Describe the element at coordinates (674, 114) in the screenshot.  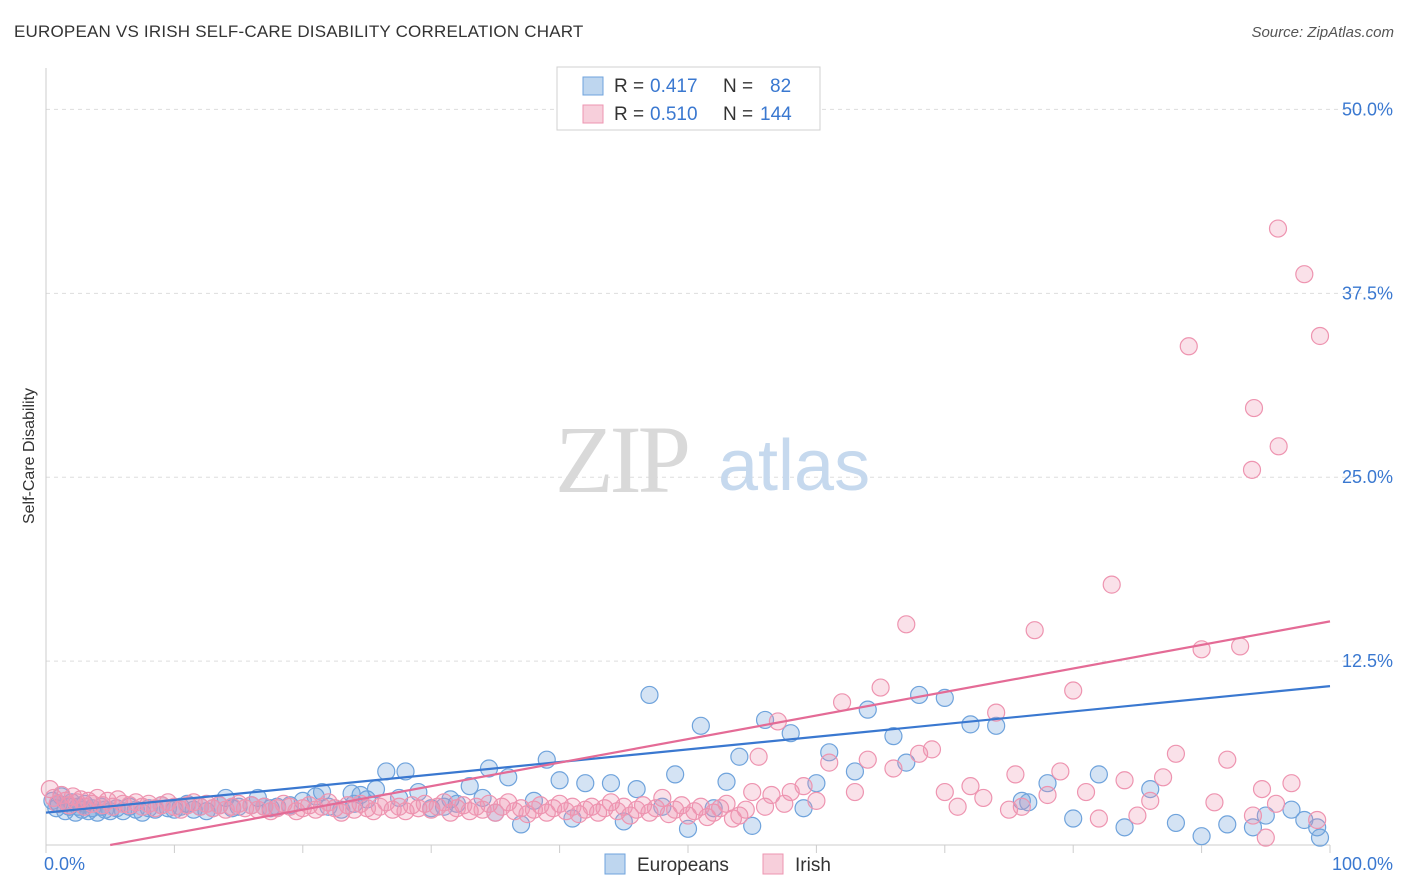
I see `irish-r-value: 0.510` at that location.